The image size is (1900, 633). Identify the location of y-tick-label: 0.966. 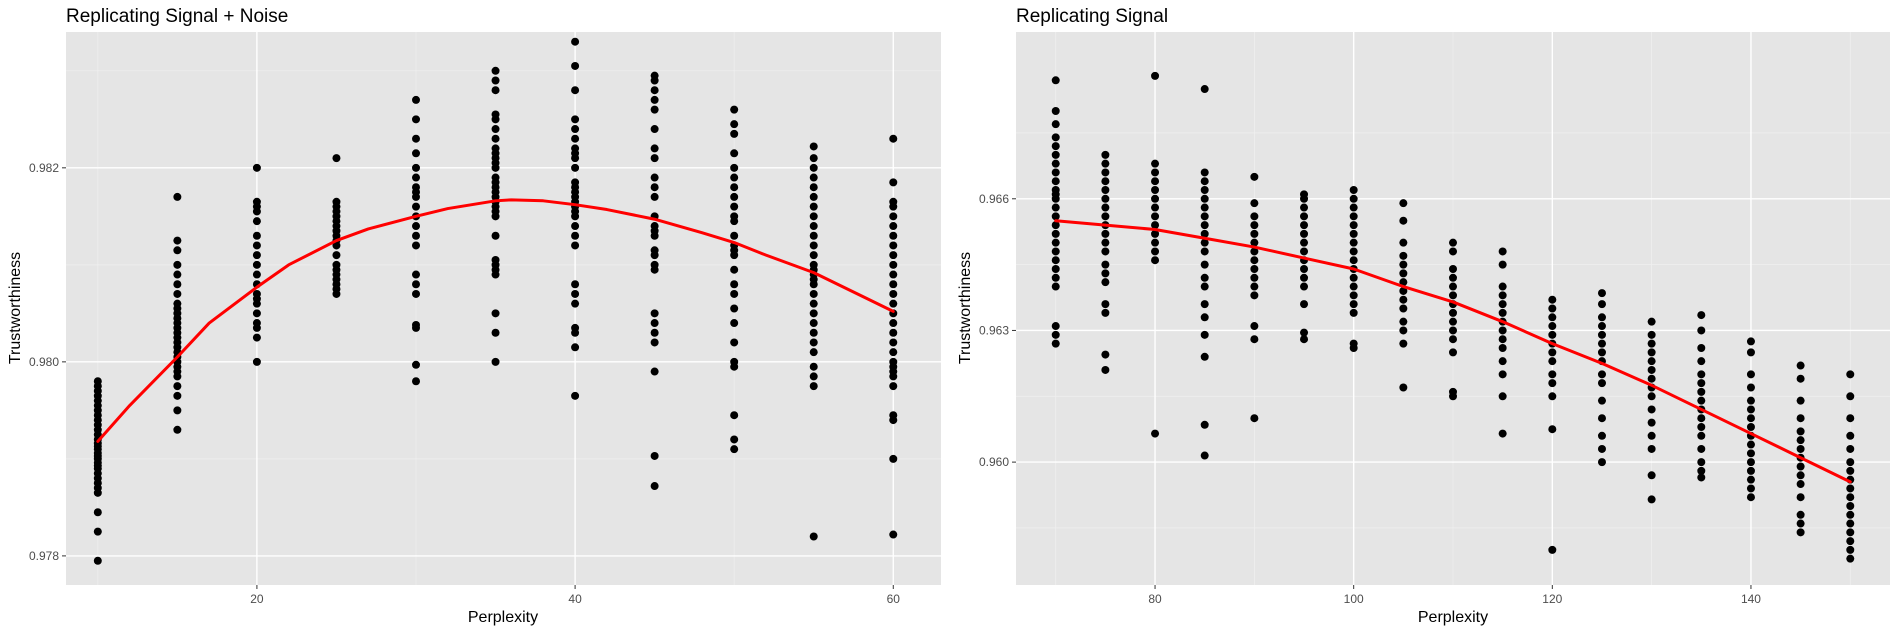
(994, 199).